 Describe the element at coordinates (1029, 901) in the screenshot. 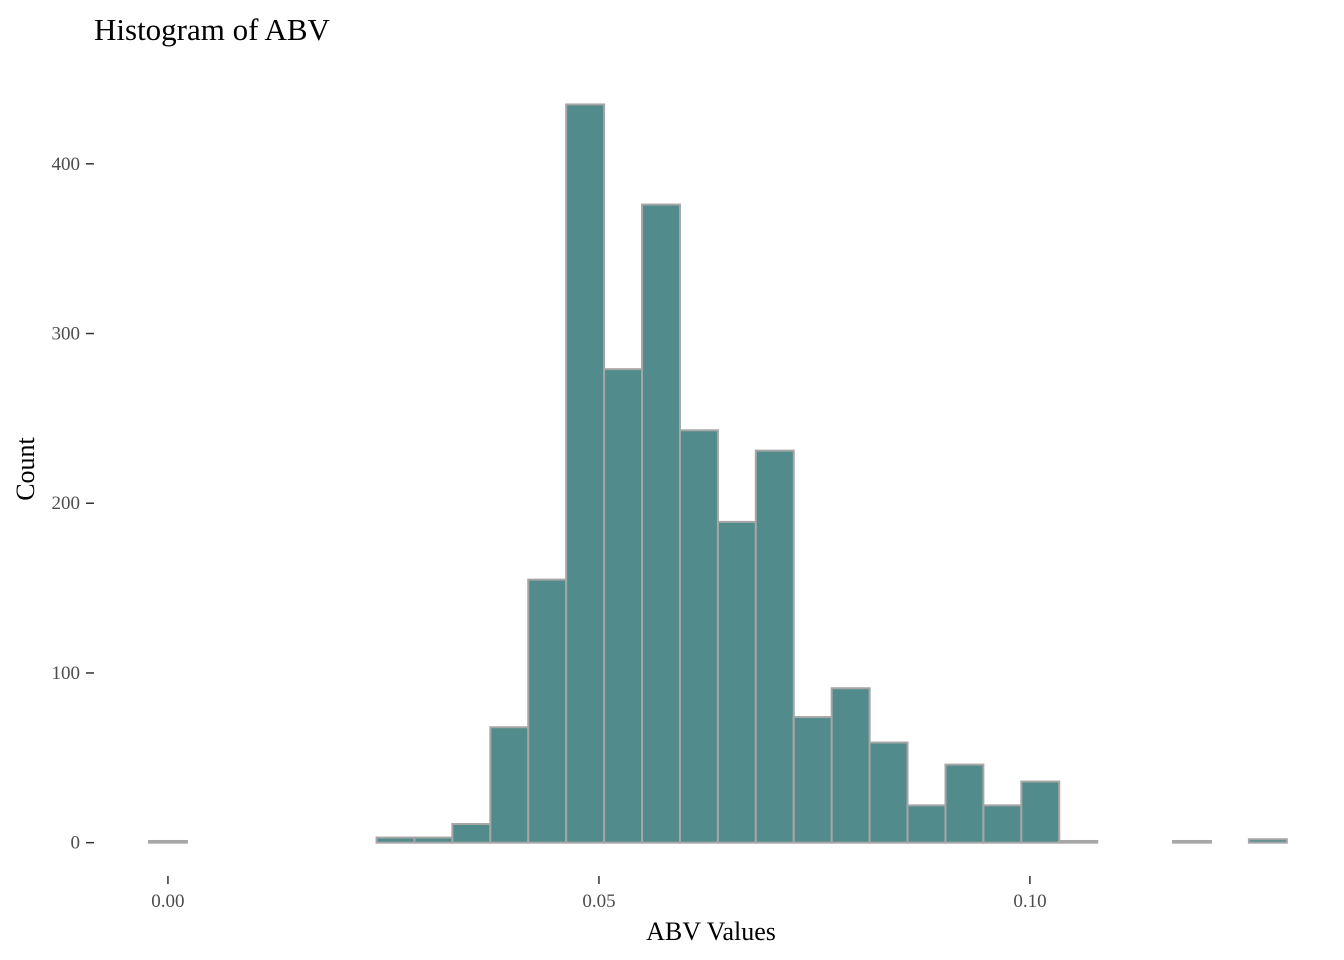

I see `x-tick-label: 0.10` at that location.